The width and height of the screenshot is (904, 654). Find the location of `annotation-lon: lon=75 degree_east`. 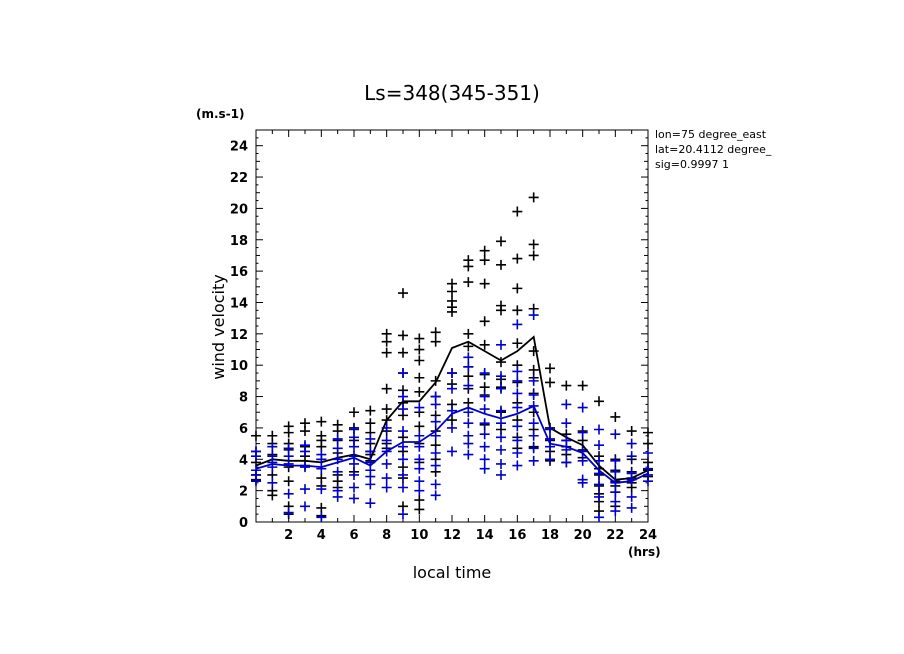

annotation-lon: lon=75 degree_east is located at coordinates (711, 134).